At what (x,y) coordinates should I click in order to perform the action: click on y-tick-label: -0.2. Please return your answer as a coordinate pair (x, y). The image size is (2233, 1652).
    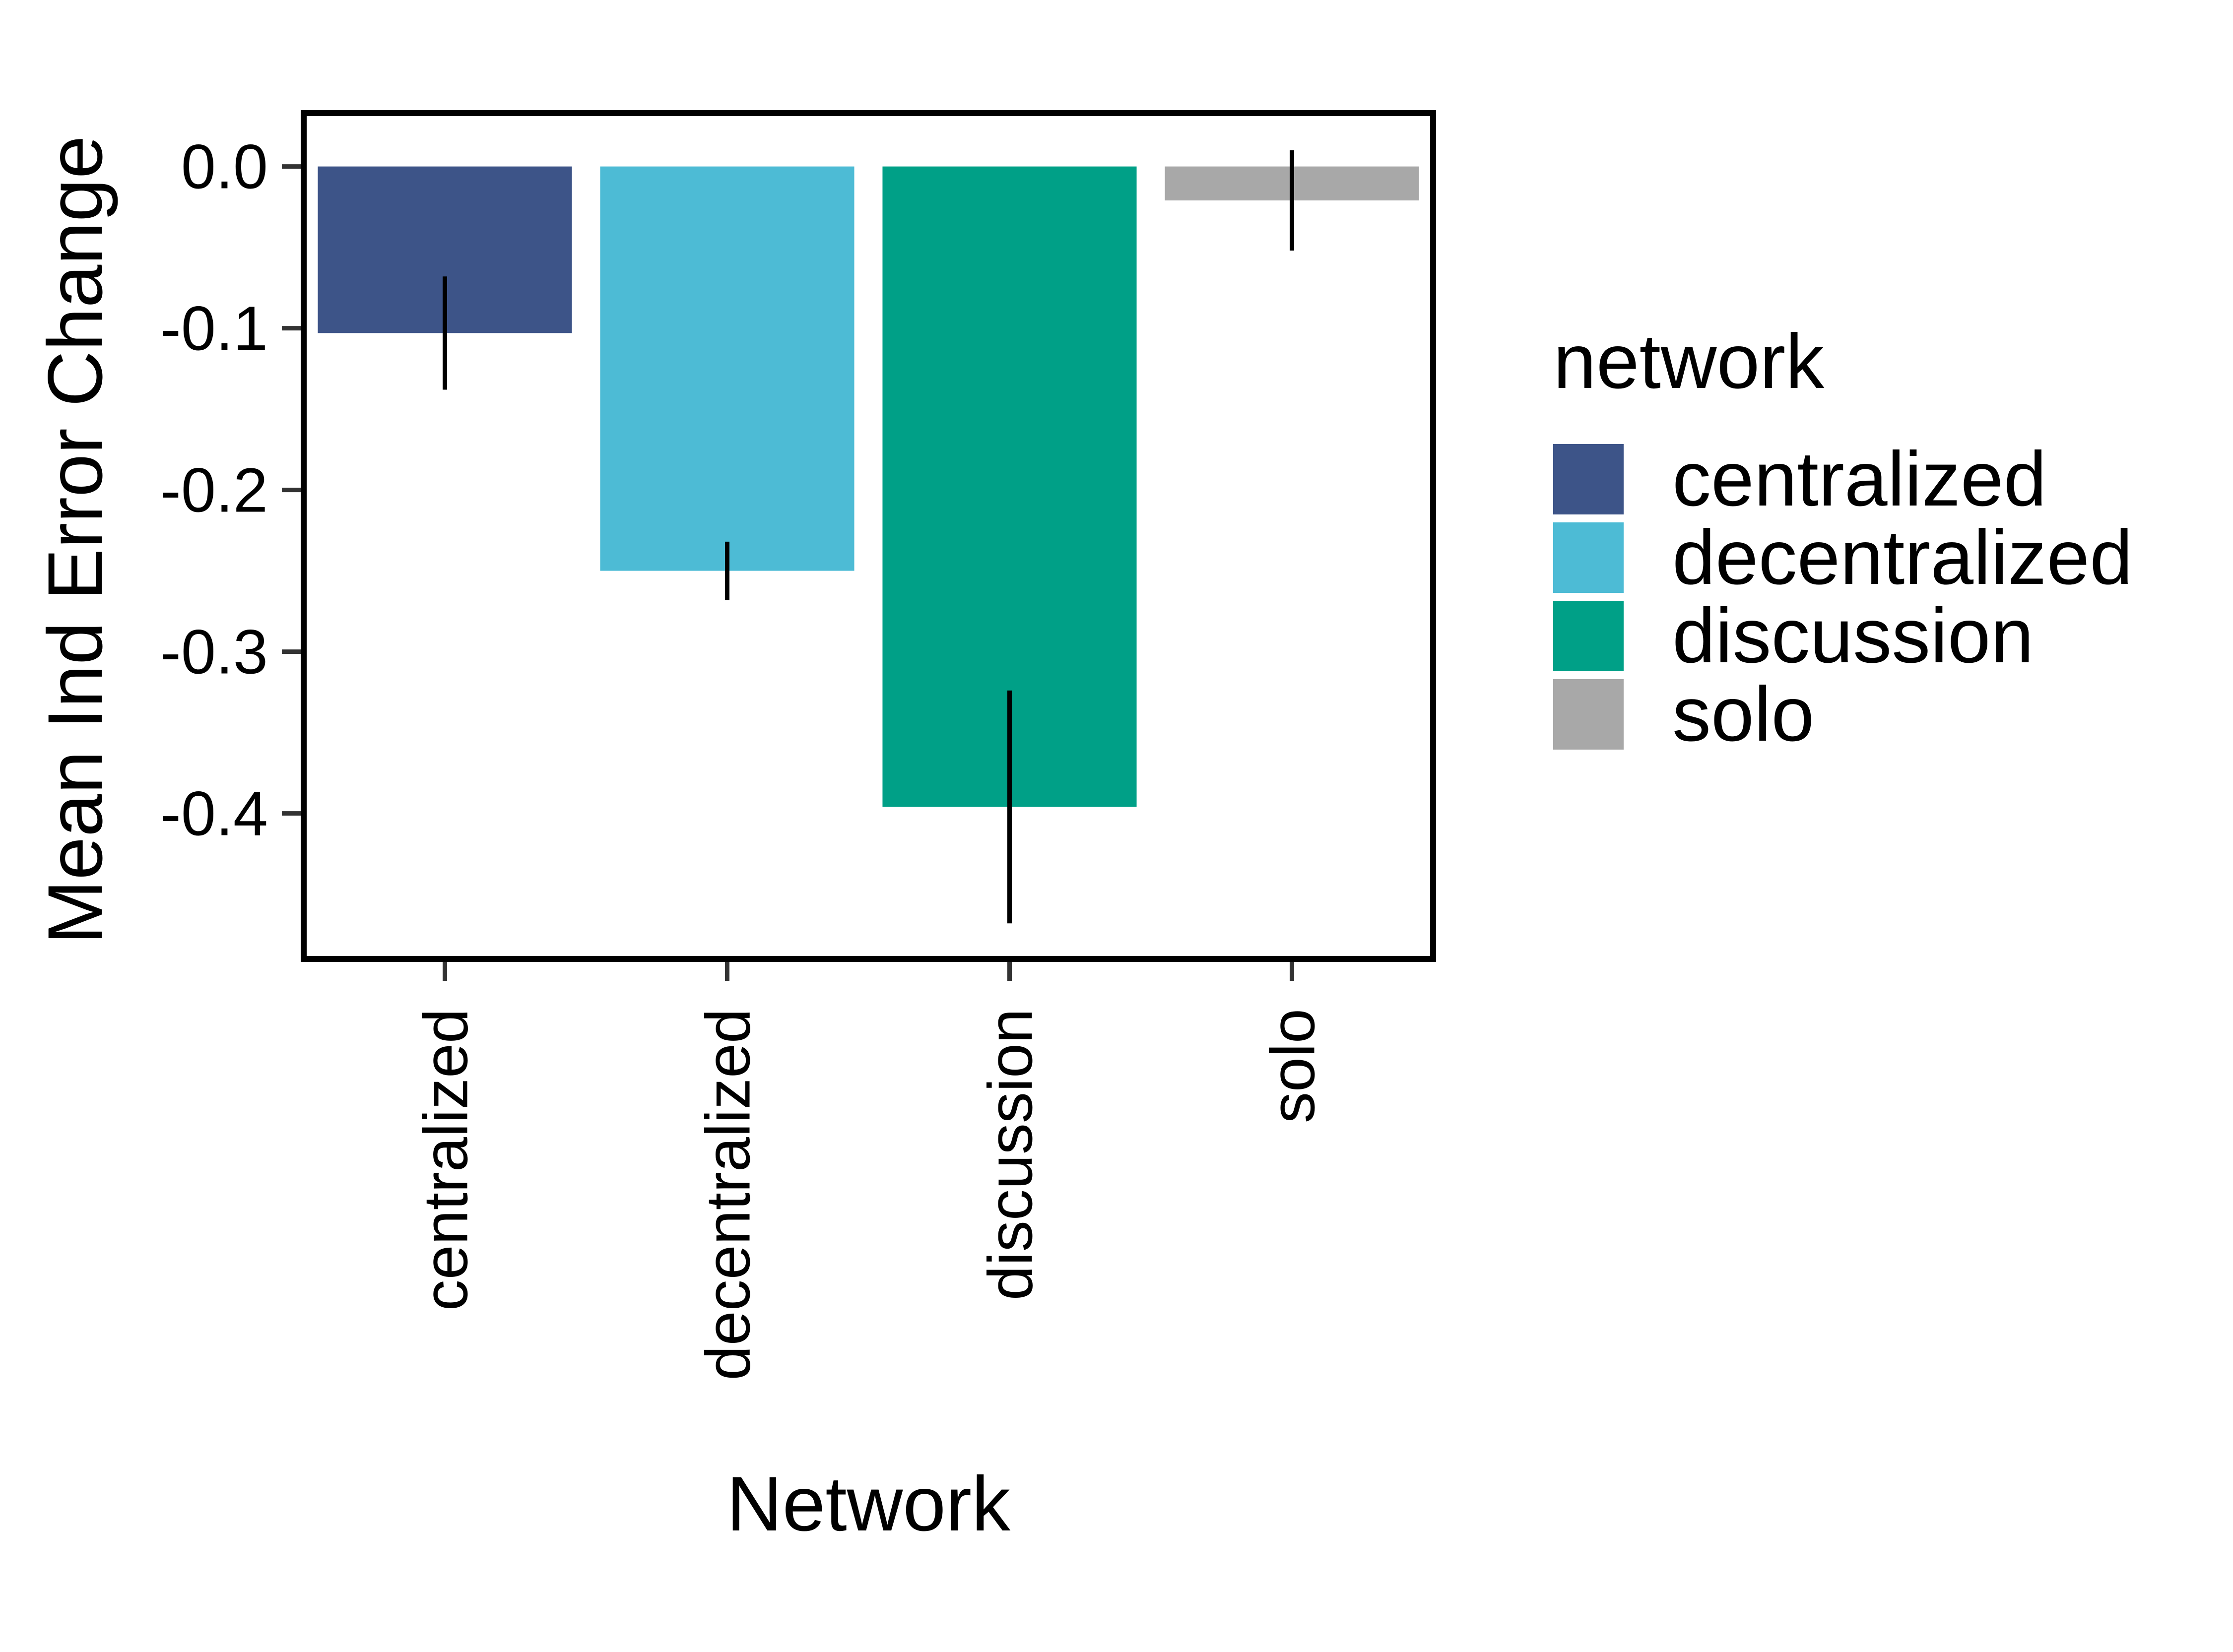
    Looking at the image, I should click on (214, 490).